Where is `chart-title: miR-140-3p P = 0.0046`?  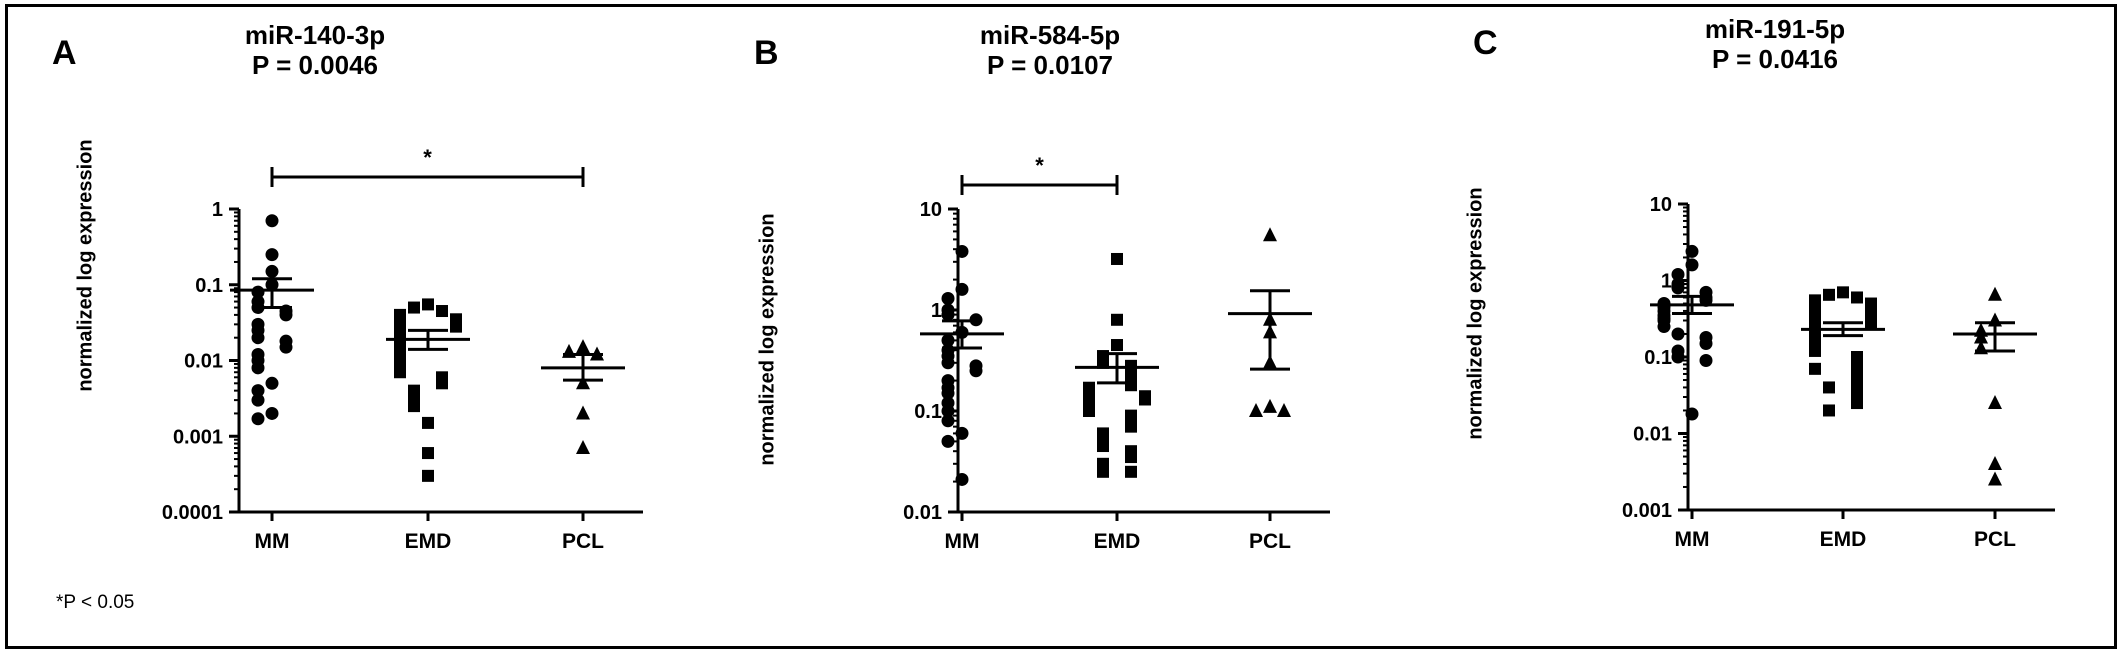
chart-title: miR-140-3p P = 0.0046 is located at coordinates (315, 50).